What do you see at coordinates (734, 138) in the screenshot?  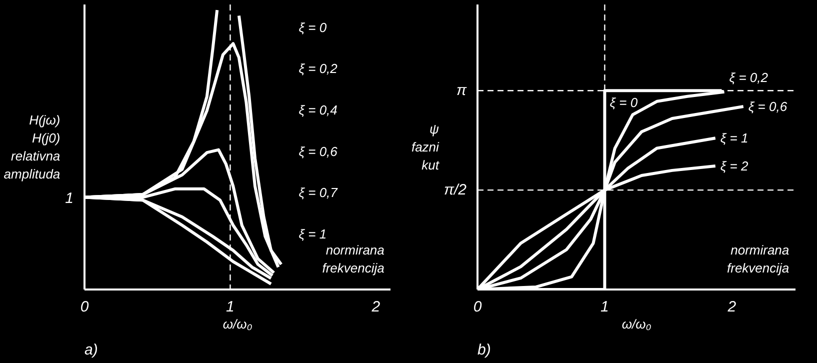 I see `series-label: ξ = 1` at bounding box center [734, 138].